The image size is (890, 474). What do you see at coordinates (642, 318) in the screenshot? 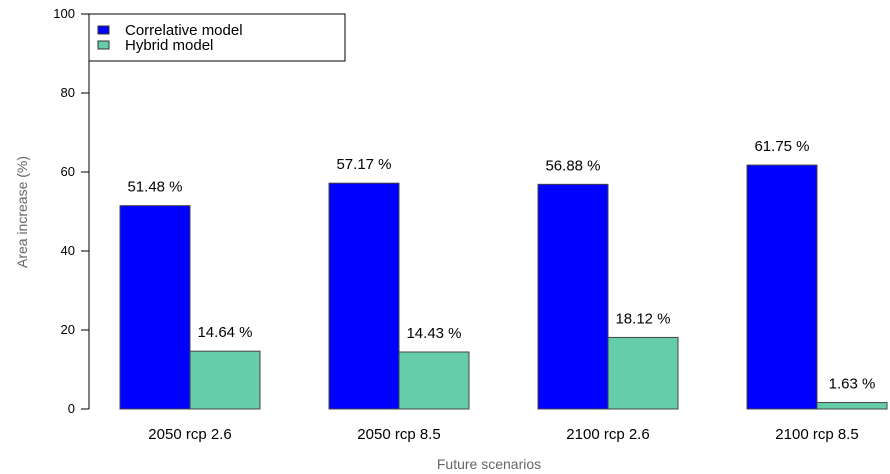
I see `data-label: 18.12 %` at bounding box center [642, 318].